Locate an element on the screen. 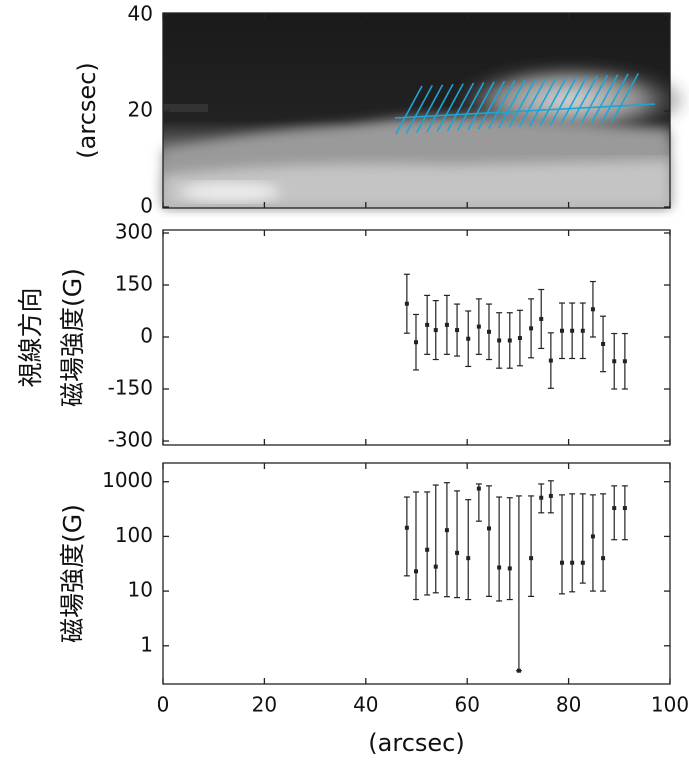 The image size is (689, 760). y-tick-label: 10 is located at coordinates (140, 590).